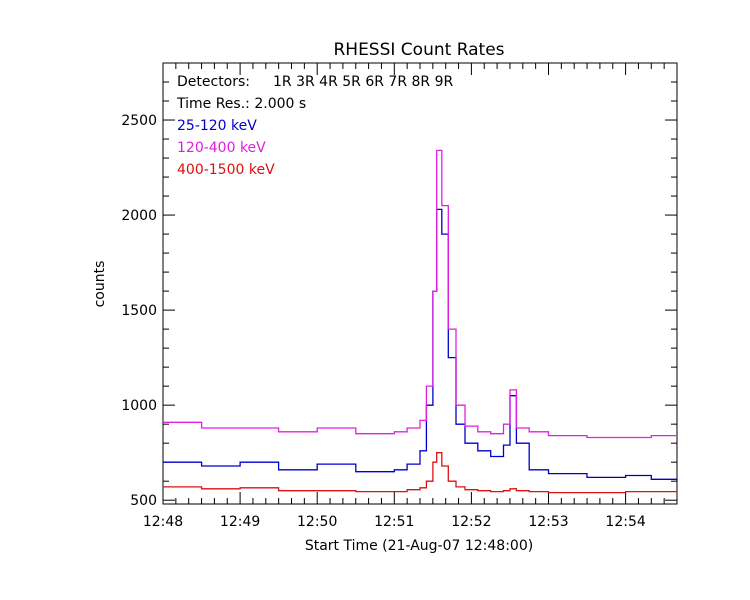 The image size is (750, 600). What do you see at coordinates (394, 522) in the screenshot?
I see `x-tick-label: 12:51` at bounding box center [394, 522].